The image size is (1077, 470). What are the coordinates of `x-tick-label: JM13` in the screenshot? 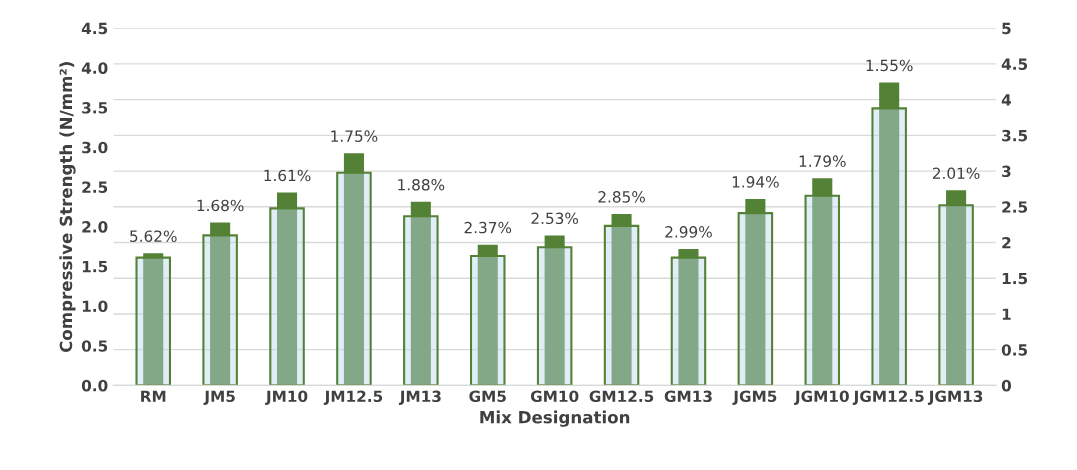 It's located at (419, 397).